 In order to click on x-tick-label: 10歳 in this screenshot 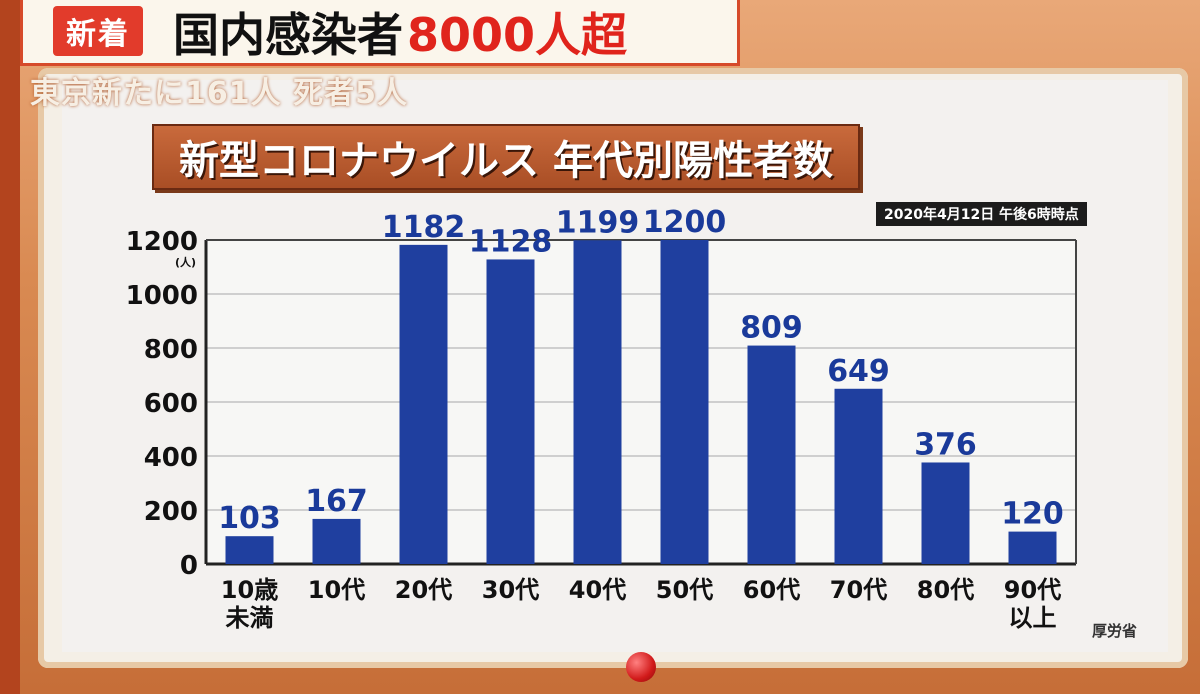, I will do `click(249, 590)`.